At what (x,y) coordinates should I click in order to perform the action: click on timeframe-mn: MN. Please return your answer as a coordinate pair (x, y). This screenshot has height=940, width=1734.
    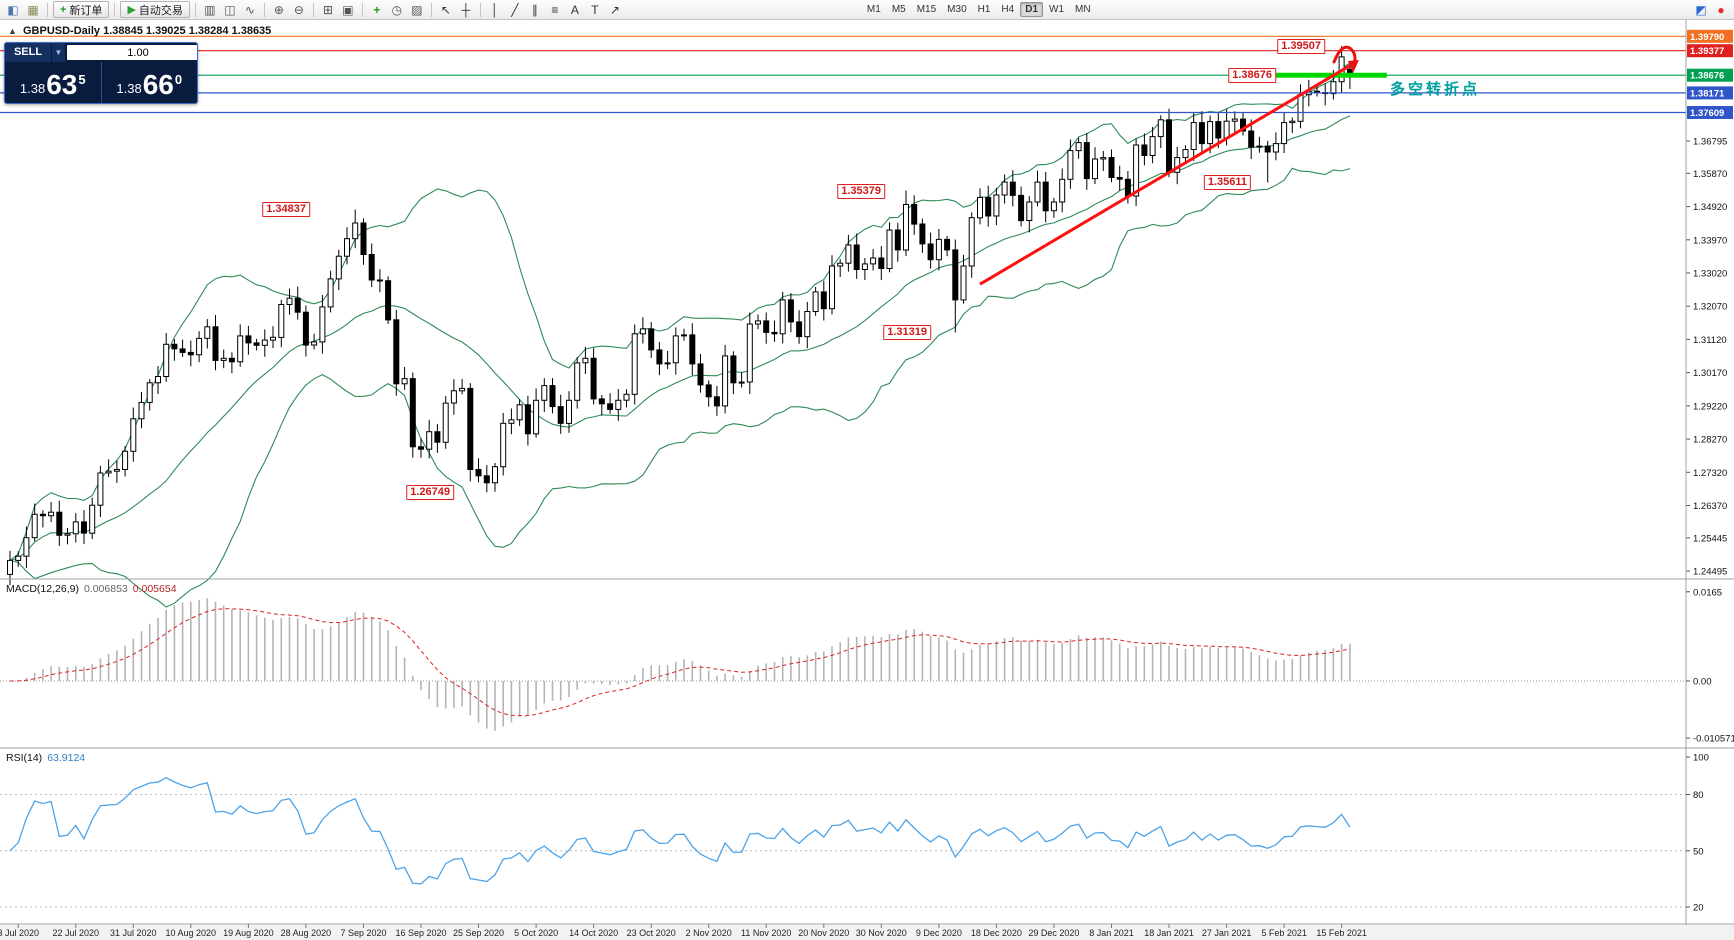
    Looking at the image, I should click on (1083, 9).